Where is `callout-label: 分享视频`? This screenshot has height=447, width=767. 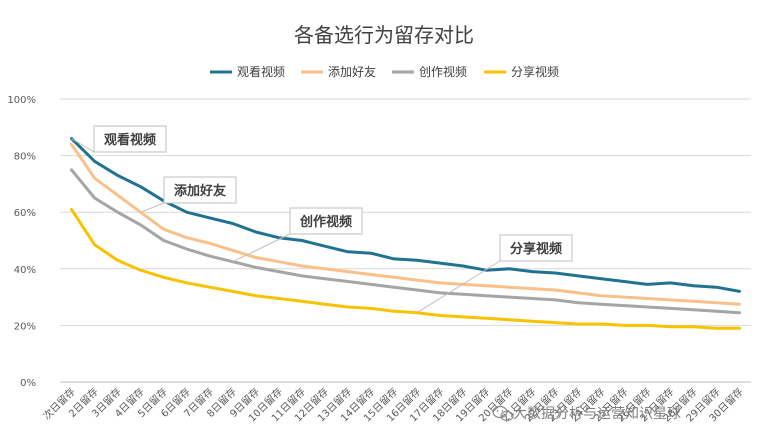
callout-label: 分享视频 is located at coordinates (536, 249).